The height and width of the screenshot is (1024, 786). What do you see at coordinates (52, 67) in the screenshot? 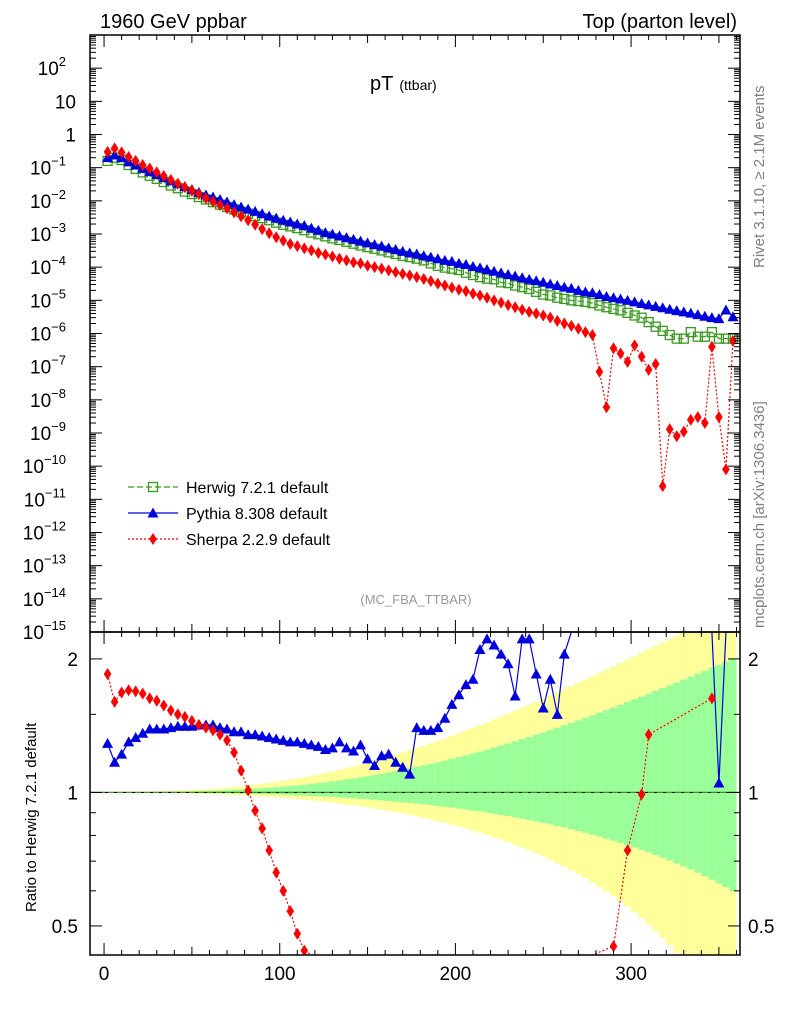
I see `ytick-label: 10²` at bounding box center [52, 67].